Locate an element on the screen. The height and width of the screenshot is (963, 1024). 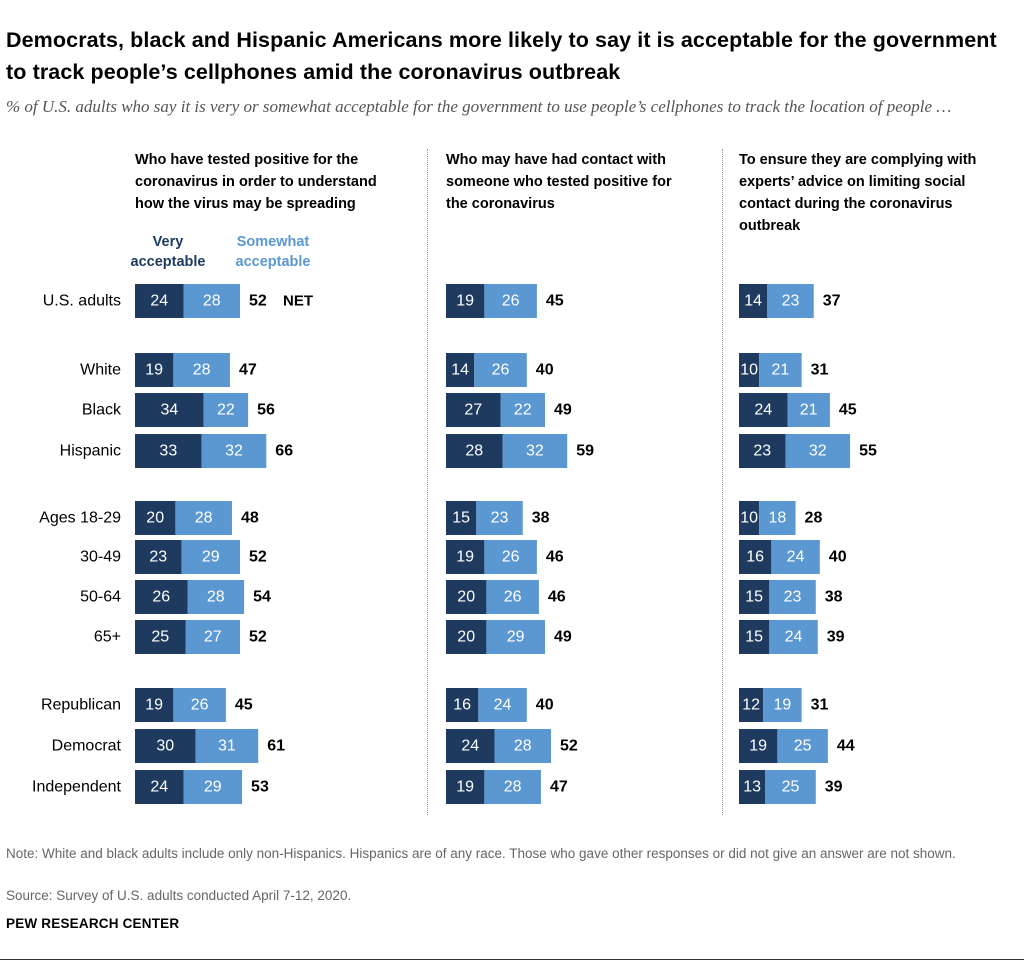
data-label-net: 31 is located at coordinates (820, 705).